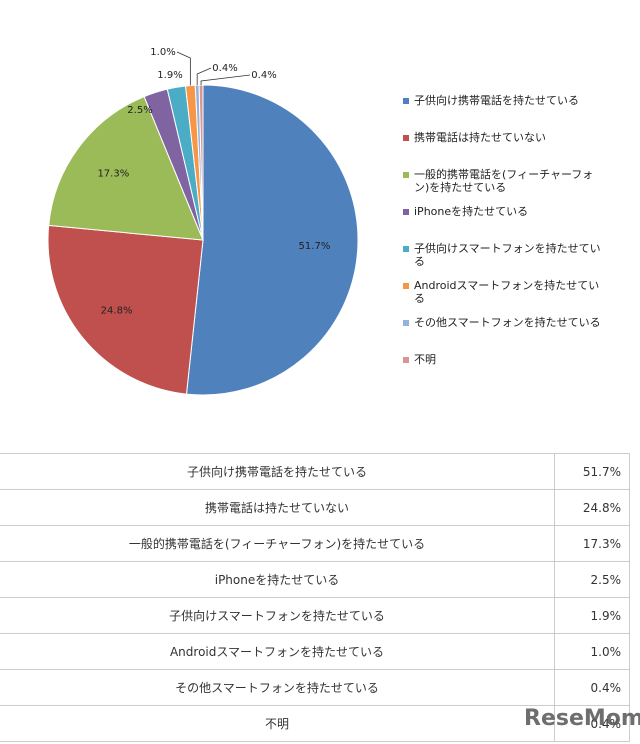  I want to click on data-label: 2.5%, so click(139, 110).